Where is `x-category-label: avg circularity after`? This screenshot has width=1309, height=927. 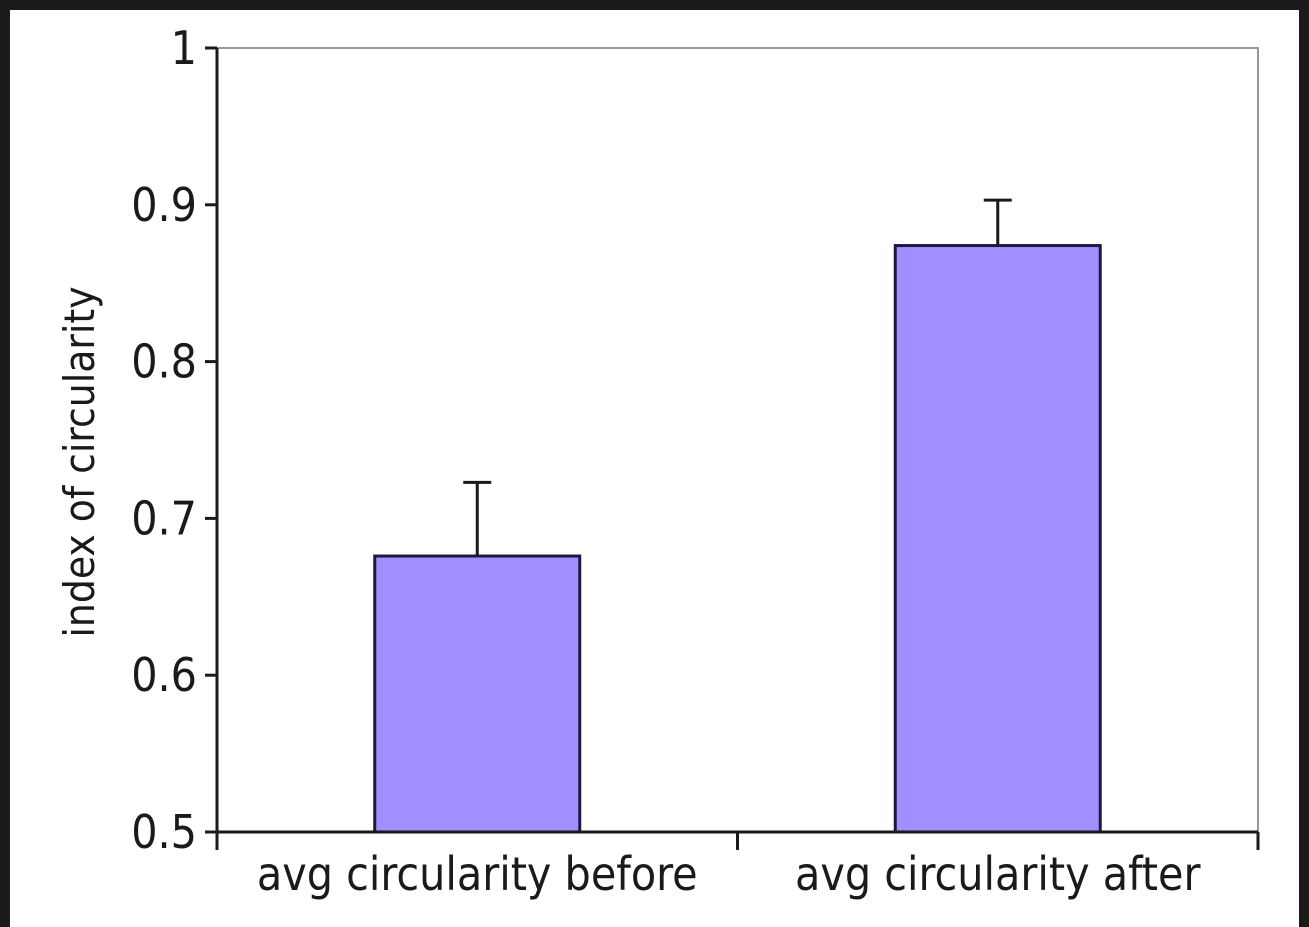
x-category-label: avg circularity after is located at coordinates (998, 874).